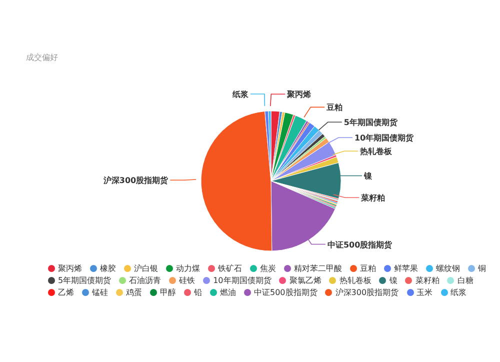  What do you see at coordinates (360, 245) in the screenshot?
I see `slice-label: 中证500股指期货` at bounding box center [360, 245].